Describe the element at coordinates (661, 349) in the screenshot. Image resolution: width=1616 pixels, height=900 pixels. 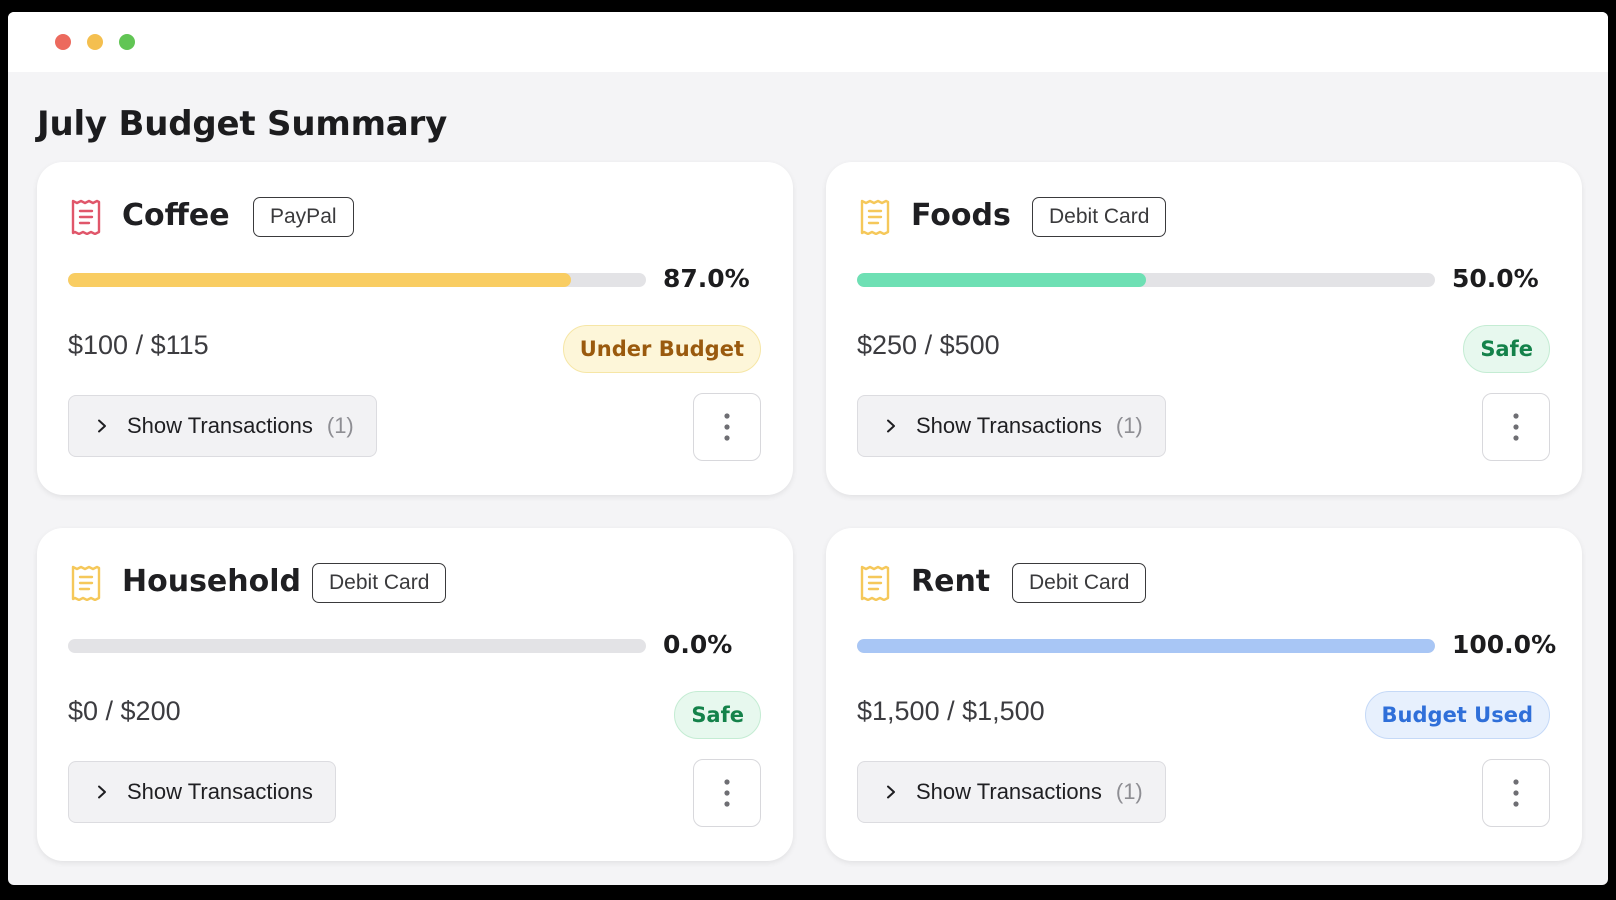
I see `status-badge: Under Budget` at that location.